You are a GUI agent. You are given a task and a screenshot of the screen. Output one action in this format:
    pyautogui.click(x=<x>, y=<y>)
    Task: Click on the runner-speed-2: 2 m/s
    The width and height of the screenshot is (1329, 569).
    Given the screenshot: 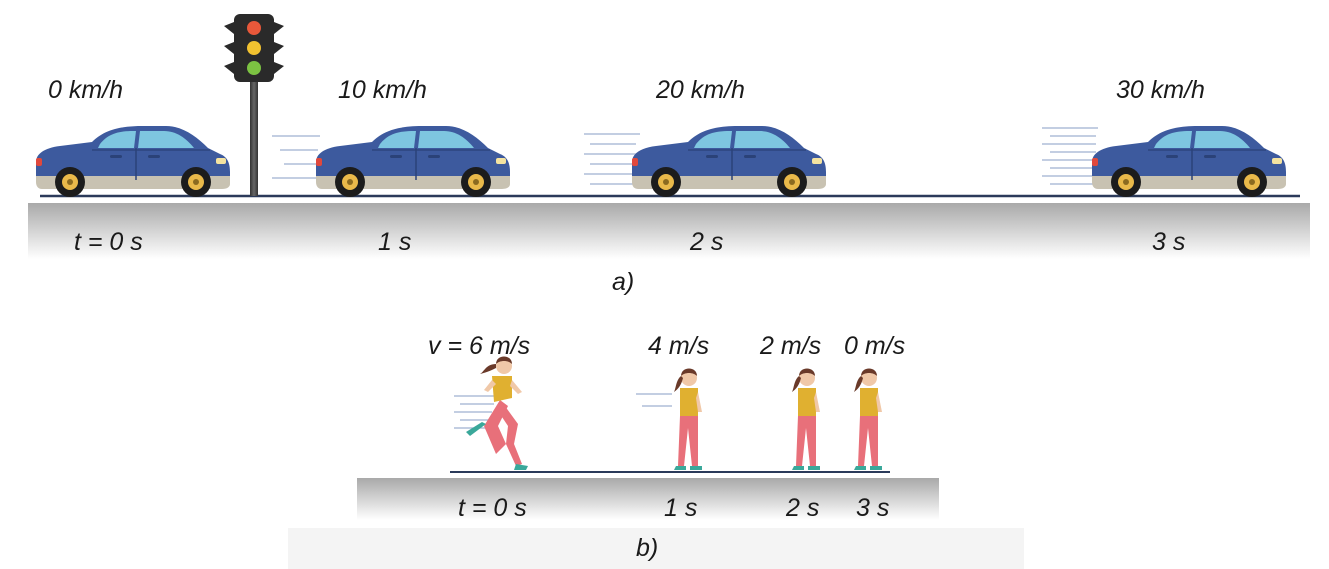 What is the action you would take?
    pyautogui.click(x=790, y=346)
    